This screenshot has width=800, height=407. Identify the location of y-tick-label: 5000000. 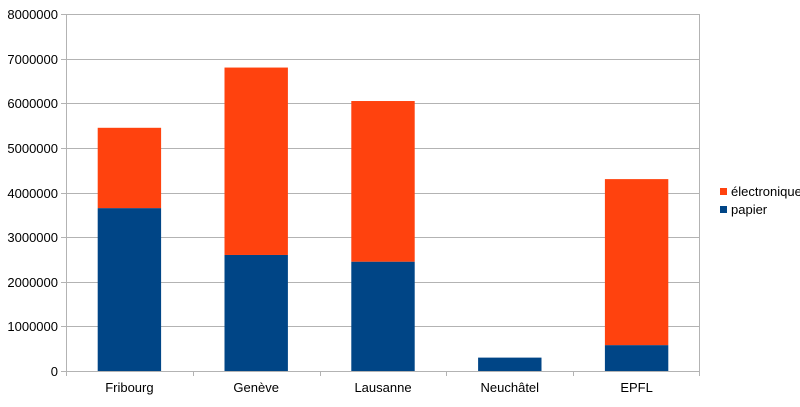
(32, 148).